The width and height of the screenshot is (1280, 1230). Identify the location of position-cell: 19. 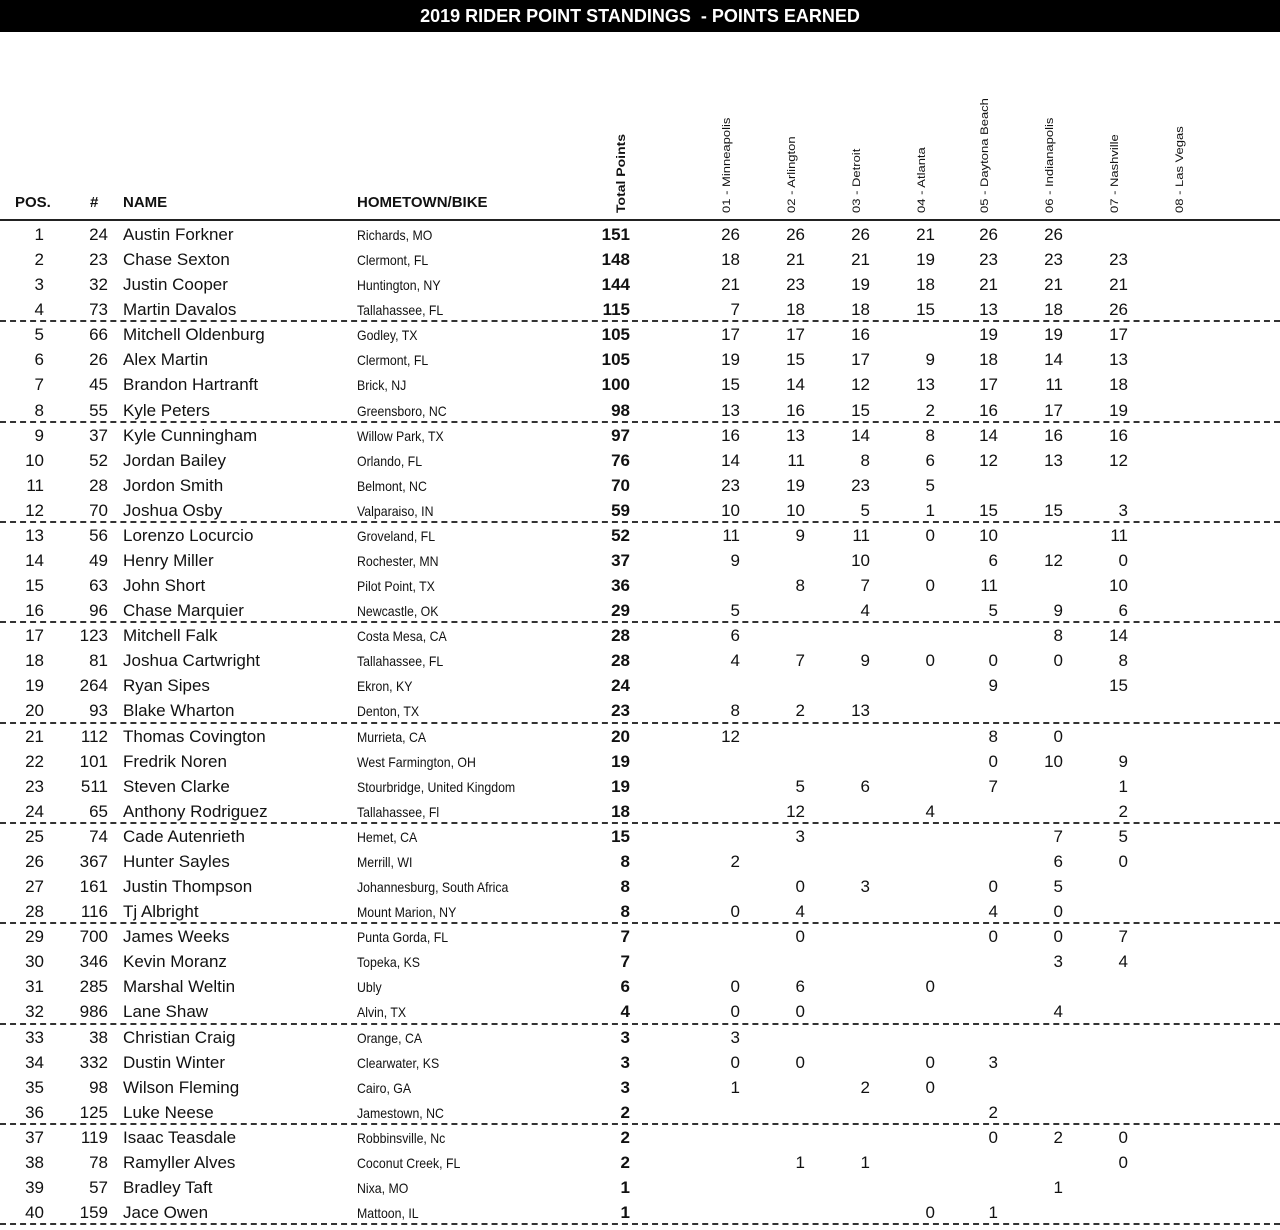
(34, 686).